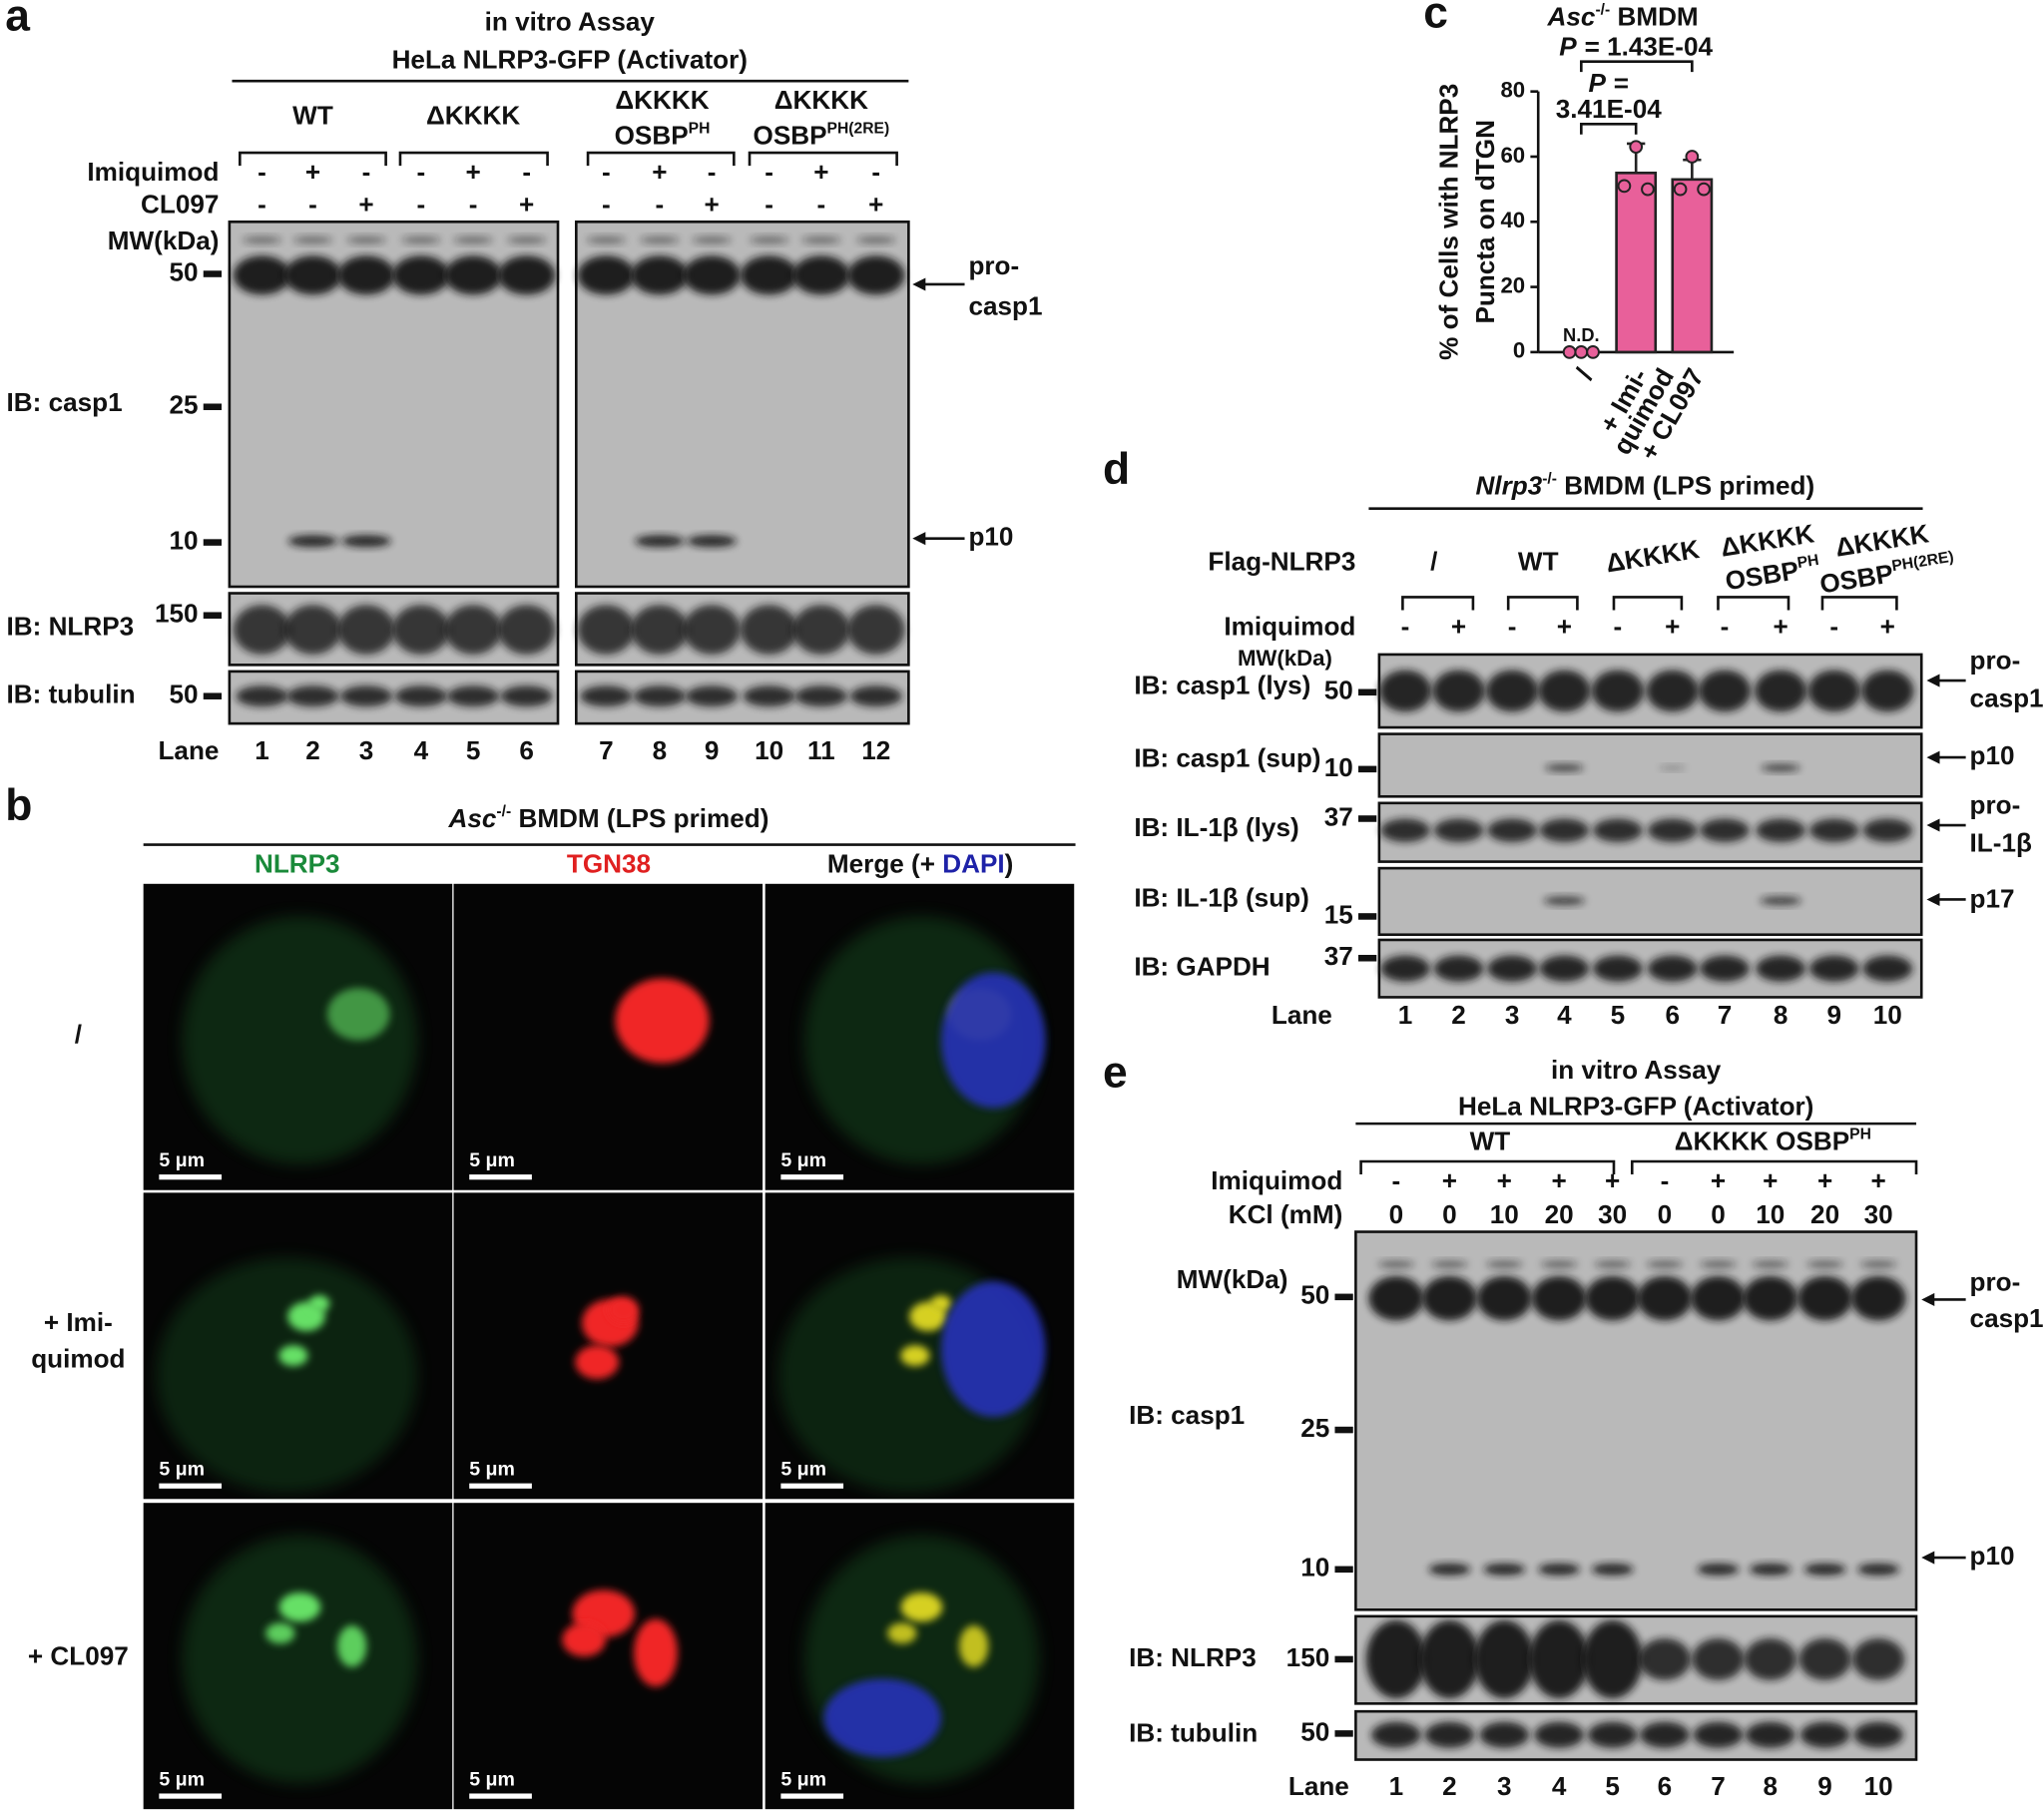 The height and width of the screenshot is (1812, 2044). Describe the element at coordinates (1704, 189) in the screenshot. I see `data-point` at that location.